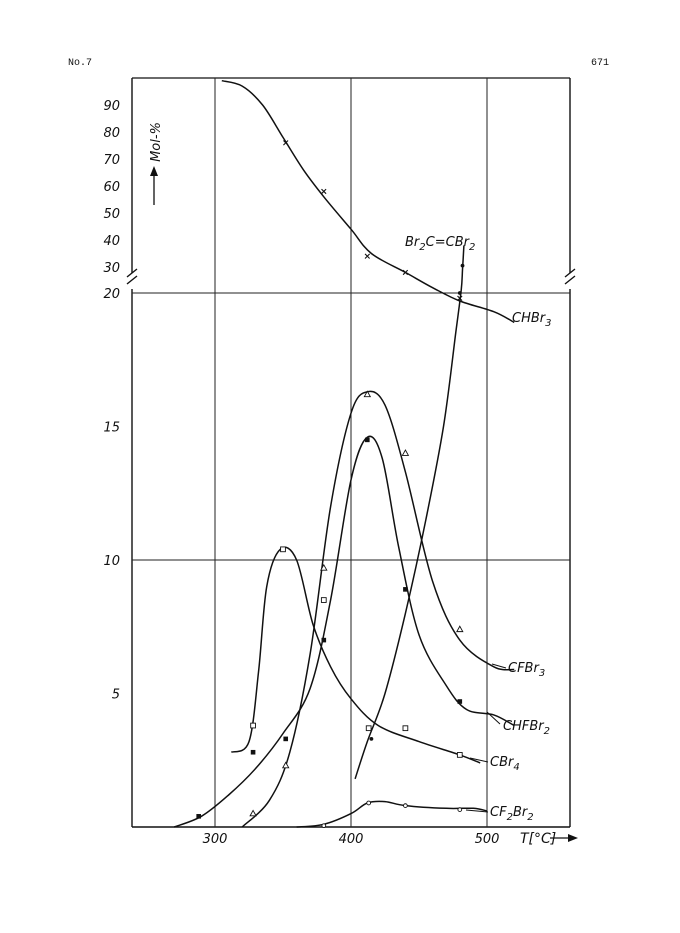  I want to click on page-number-right: 671, so click(600, 63).